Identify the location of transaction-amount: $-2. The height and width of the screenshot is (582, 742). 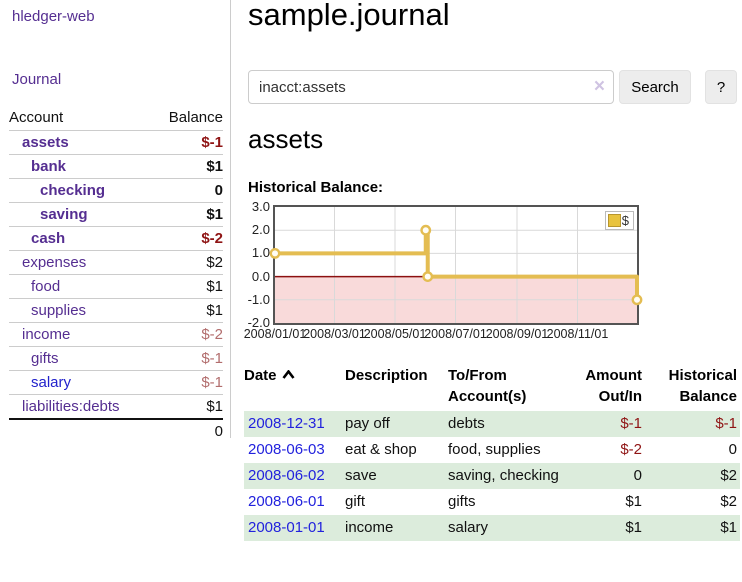
(631, 449).